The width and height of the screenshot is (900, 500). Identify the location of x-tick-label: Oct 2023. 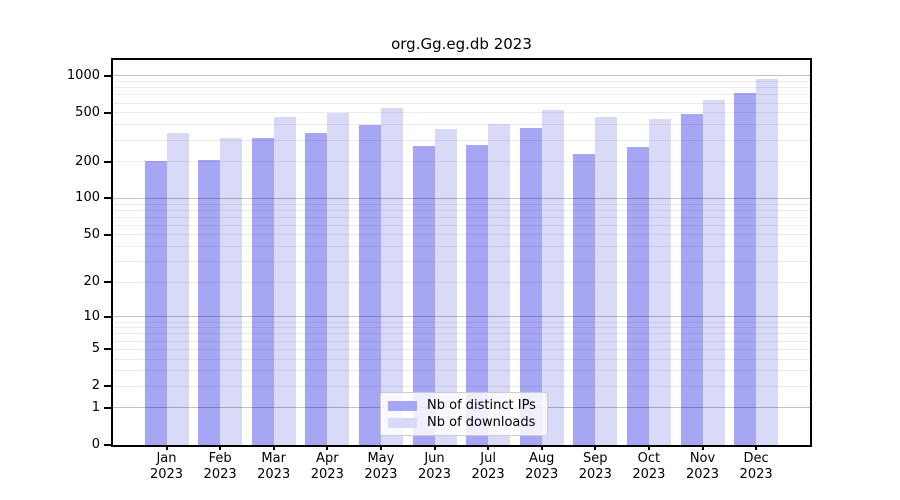
(649, 467).